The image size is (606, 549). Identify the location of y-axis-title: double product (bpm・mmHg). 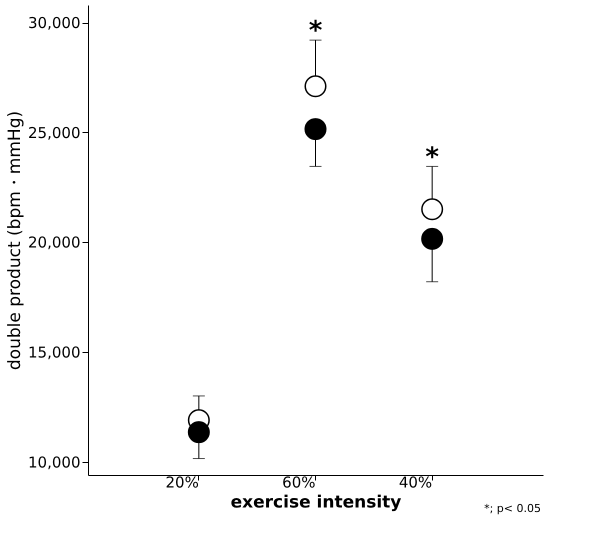
(15, 240).